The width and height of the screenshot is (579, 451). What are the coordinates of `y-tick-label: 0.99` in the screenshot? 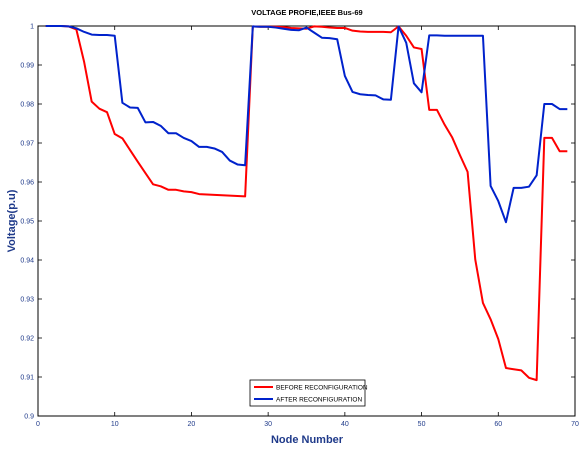 It's located at (27, 66).